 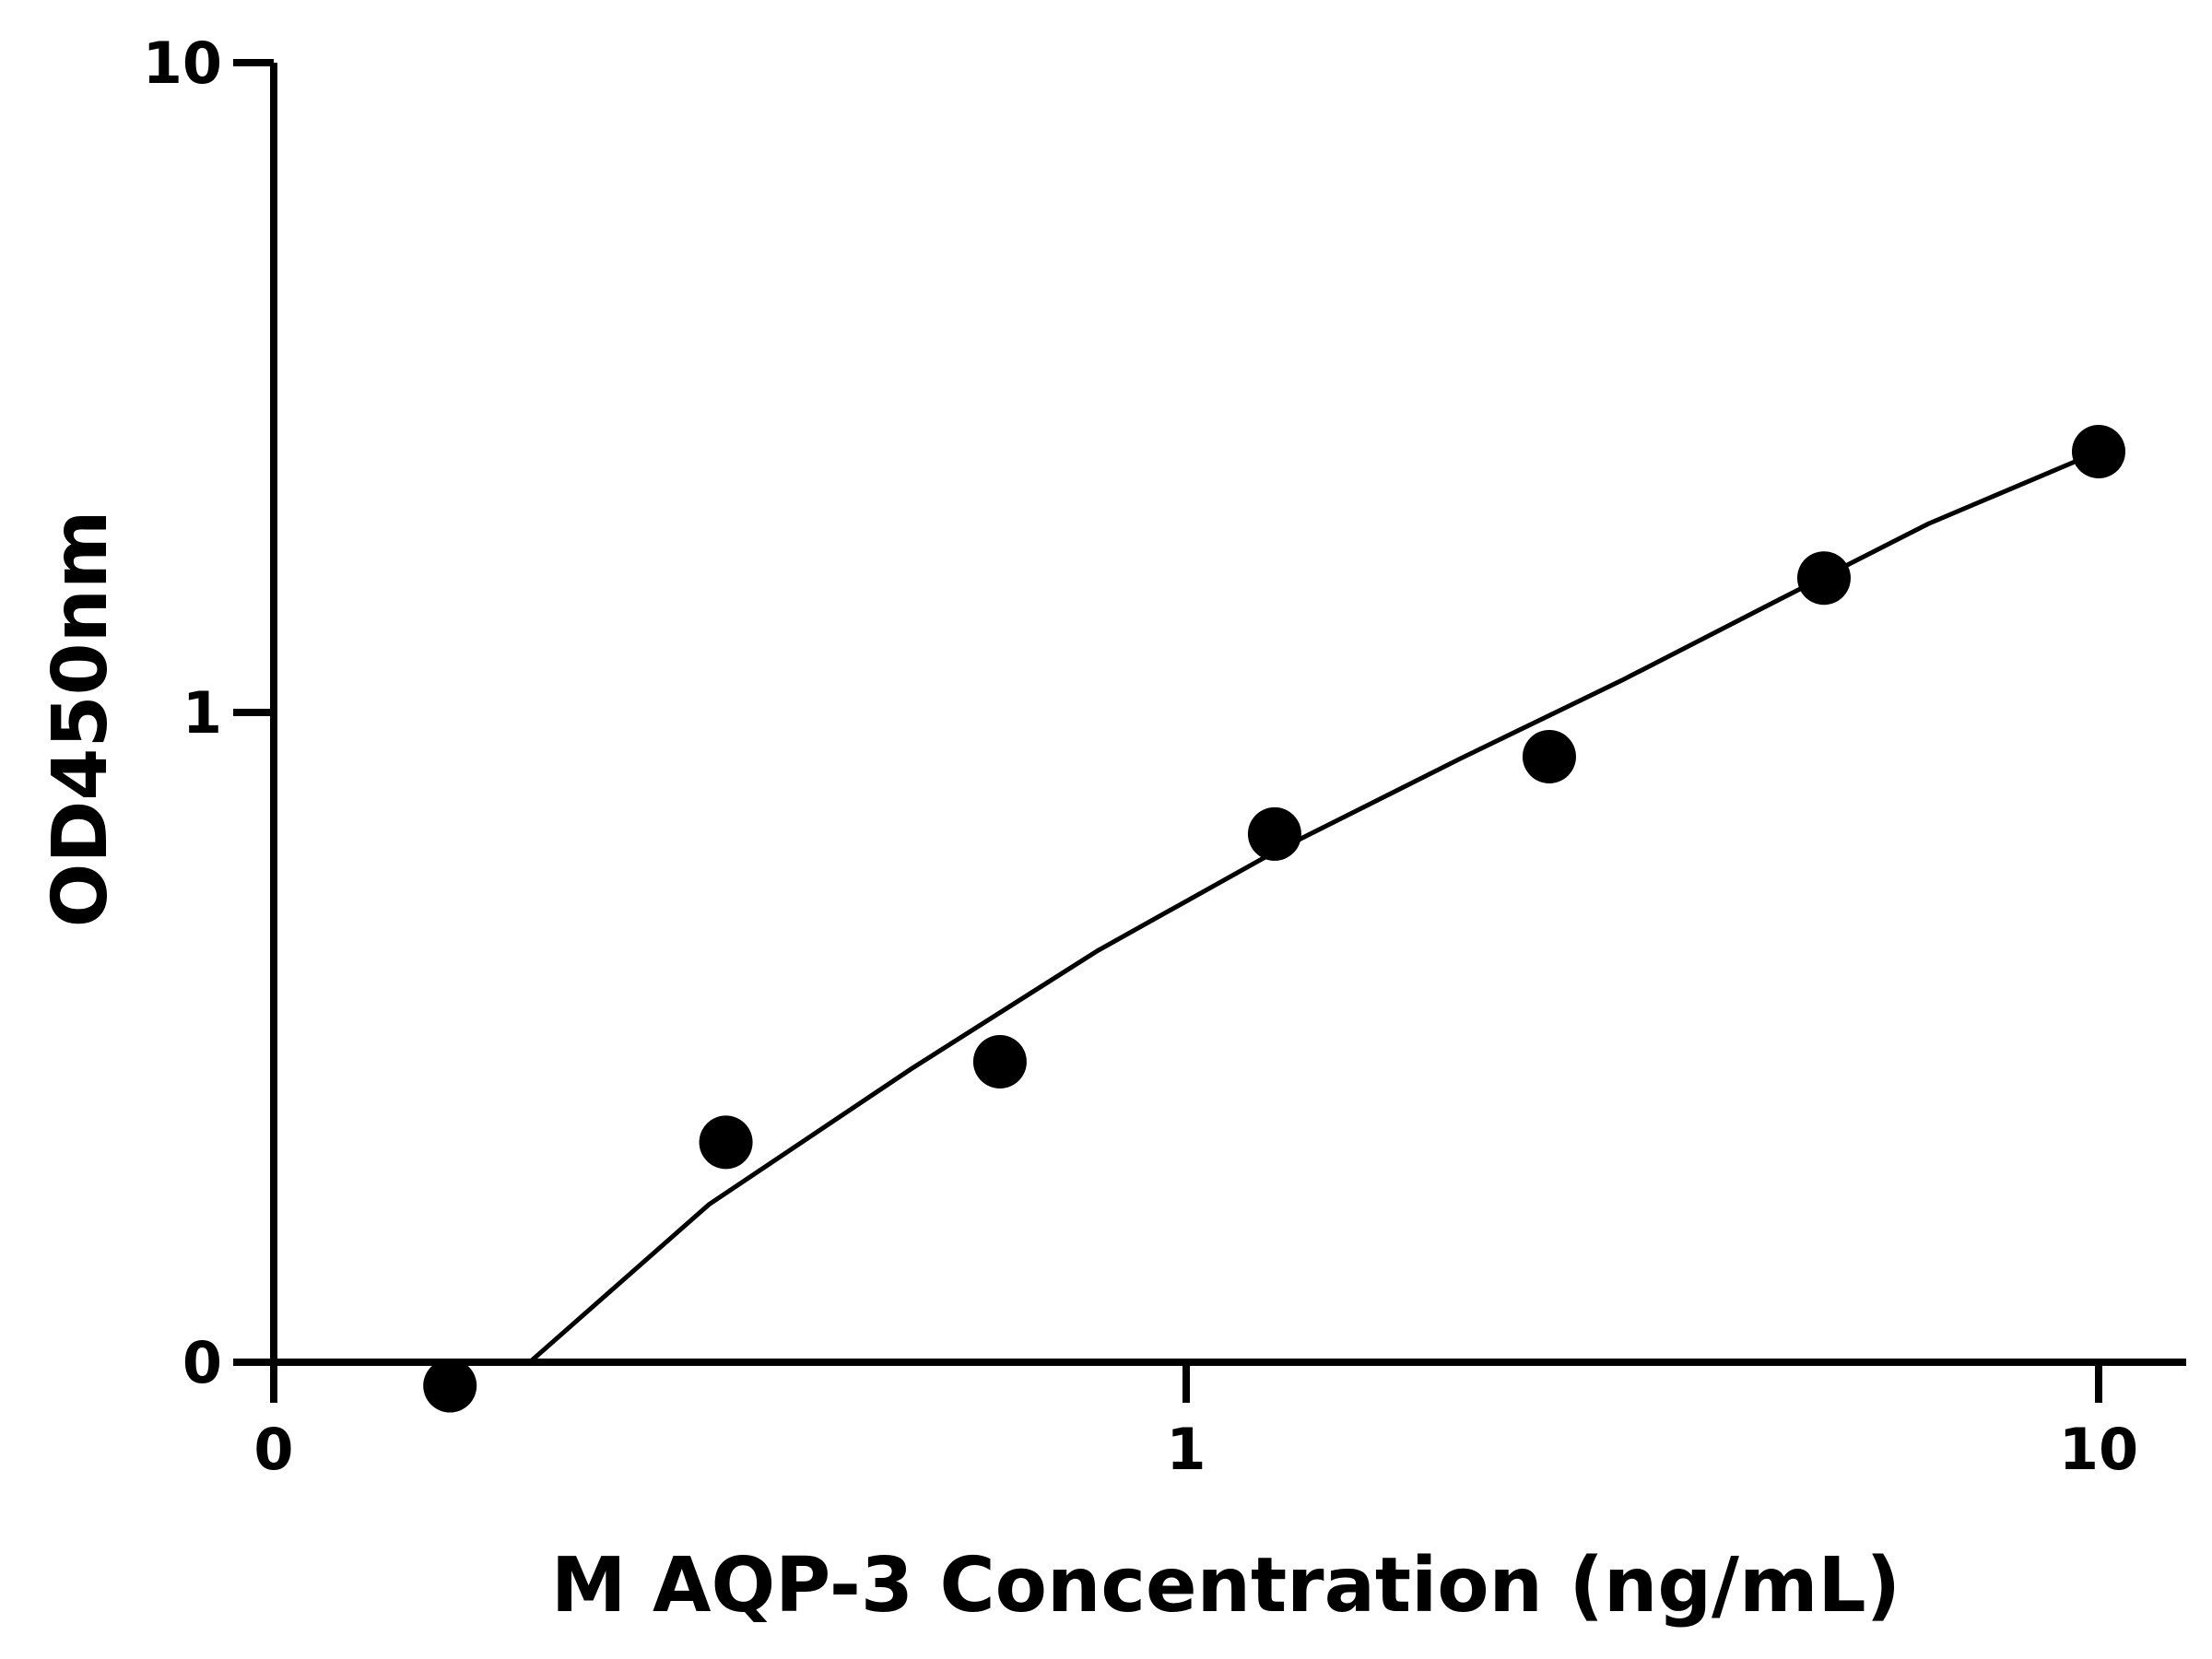 I want to click on x-tick-label-2: 10, so click(x=2098, y=1449).